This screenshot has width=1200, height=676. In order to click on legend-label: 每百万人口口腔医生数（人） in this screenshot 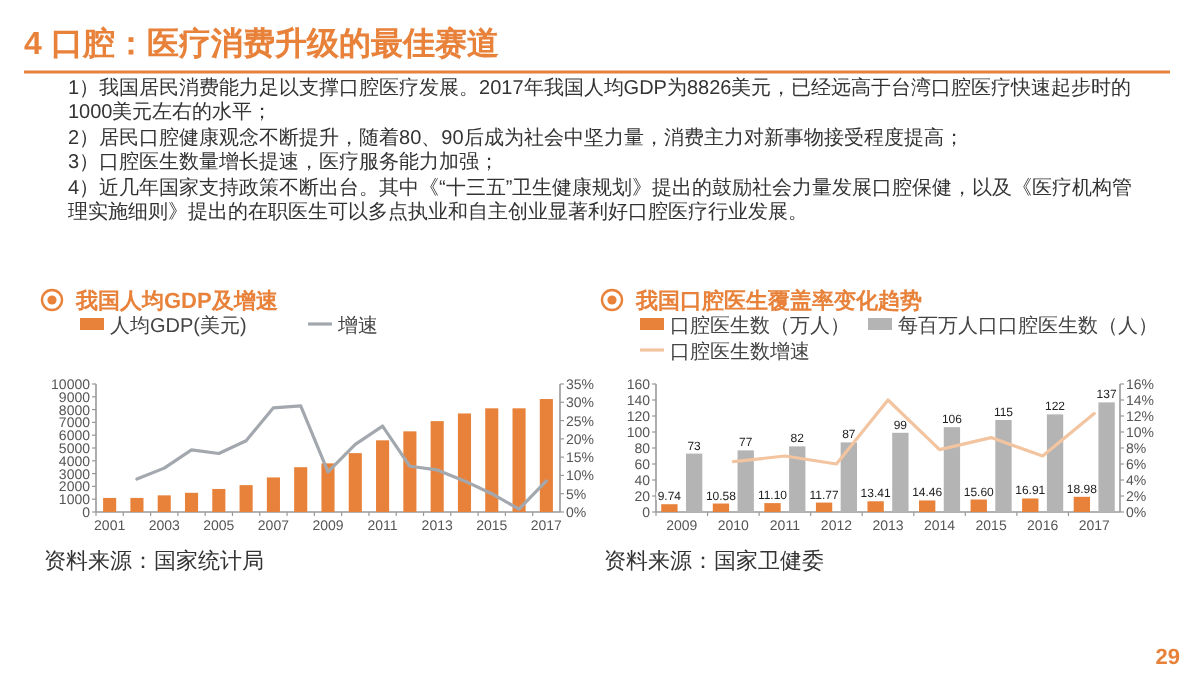, I will do `click(1028, 326)`.